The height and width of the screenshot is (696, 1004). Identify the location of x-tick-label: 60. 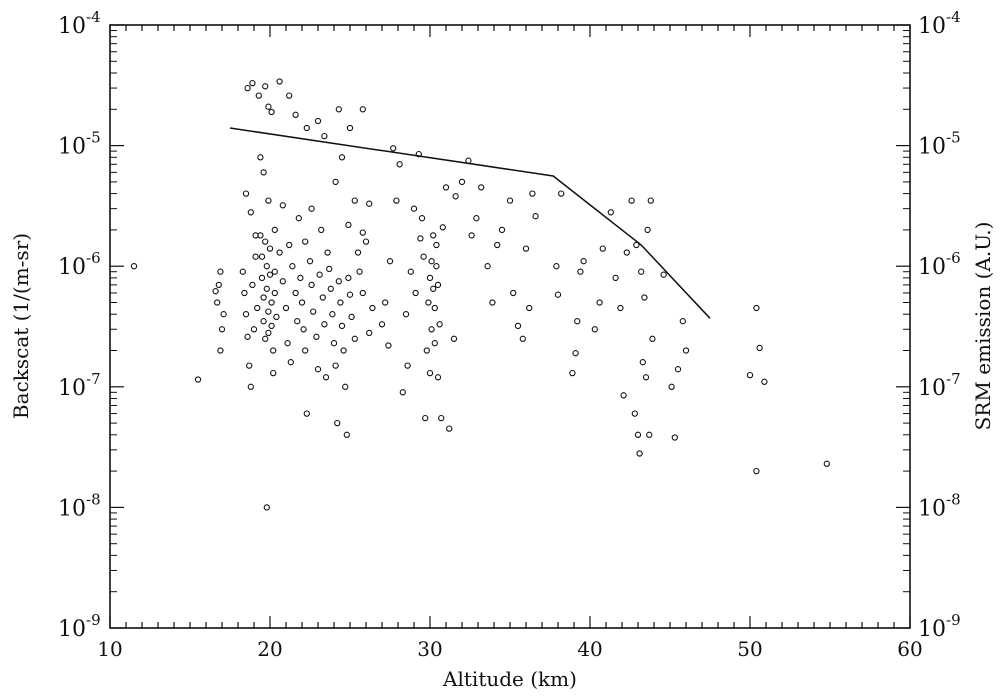
(909, 649).